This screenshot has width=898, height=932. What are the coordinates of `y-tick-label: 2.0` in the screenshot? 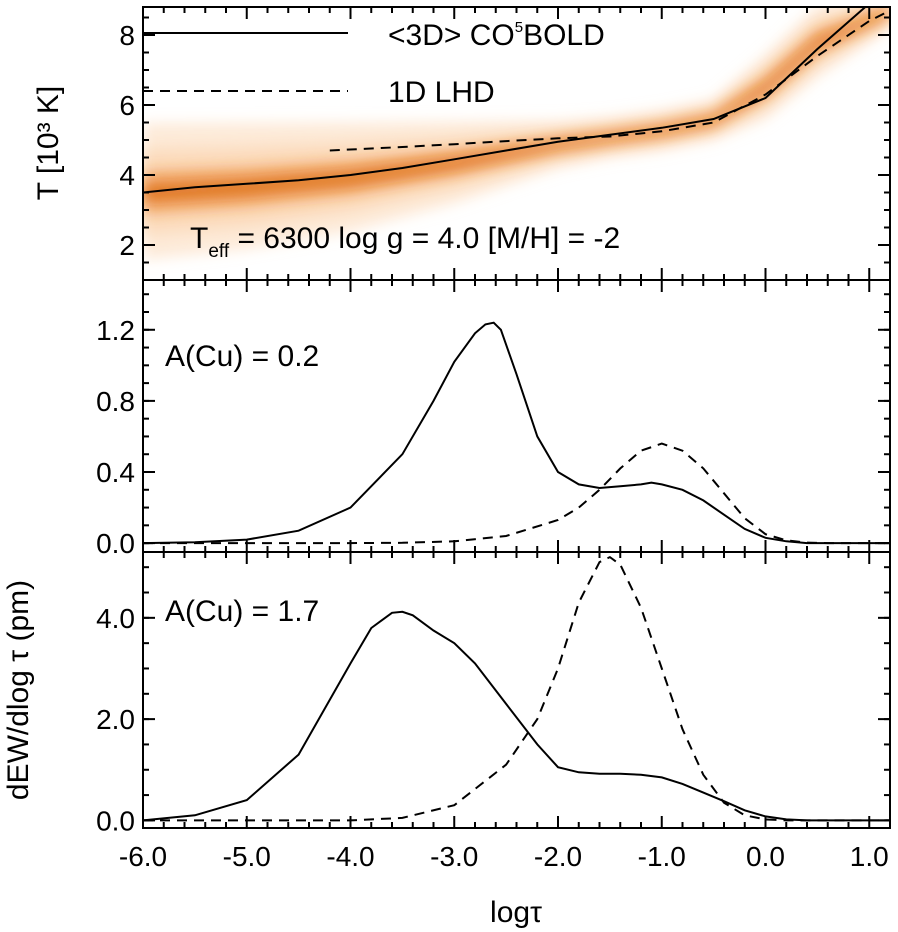 It's located at (115, 719).